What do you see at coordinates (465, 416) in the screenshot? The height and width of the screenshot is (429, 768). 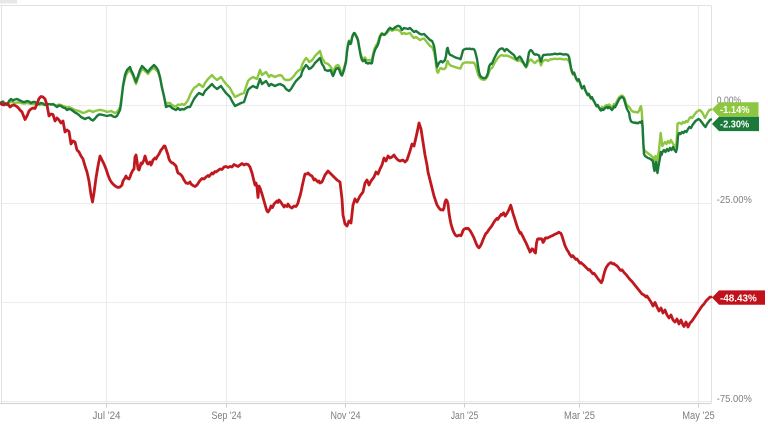 I see `svg-text: Jan '25` at bounding box center [465, 416].